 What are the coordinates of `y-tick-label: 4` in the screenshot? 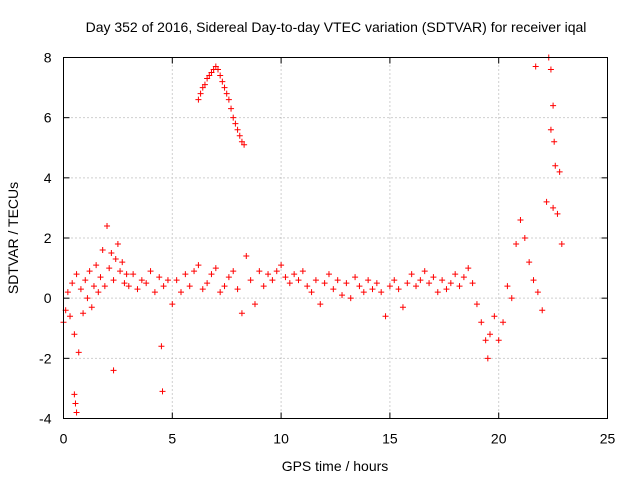 It's located at (48, 178).